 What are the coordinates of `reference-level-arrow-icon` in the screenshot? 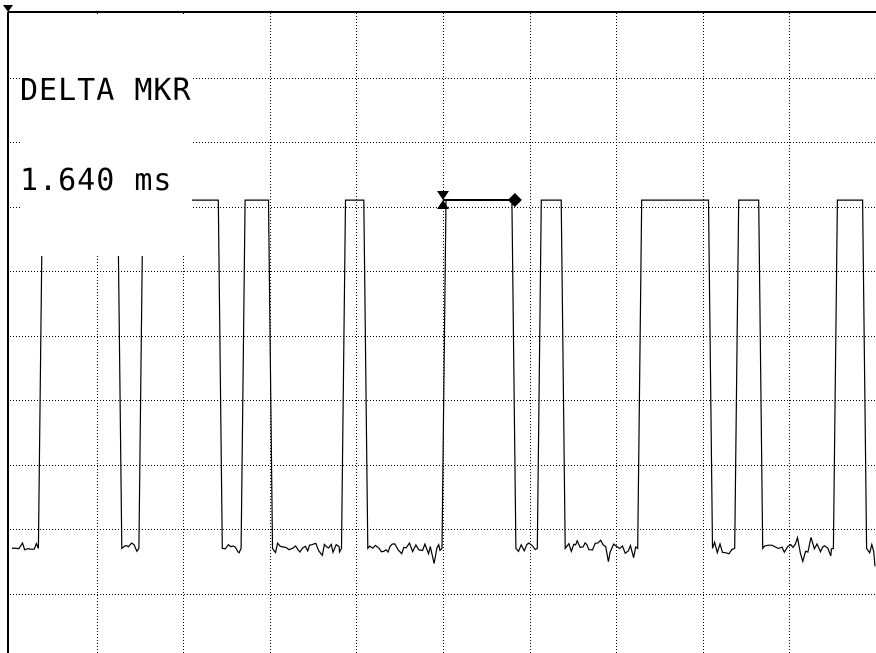 It's located at (8, 8).